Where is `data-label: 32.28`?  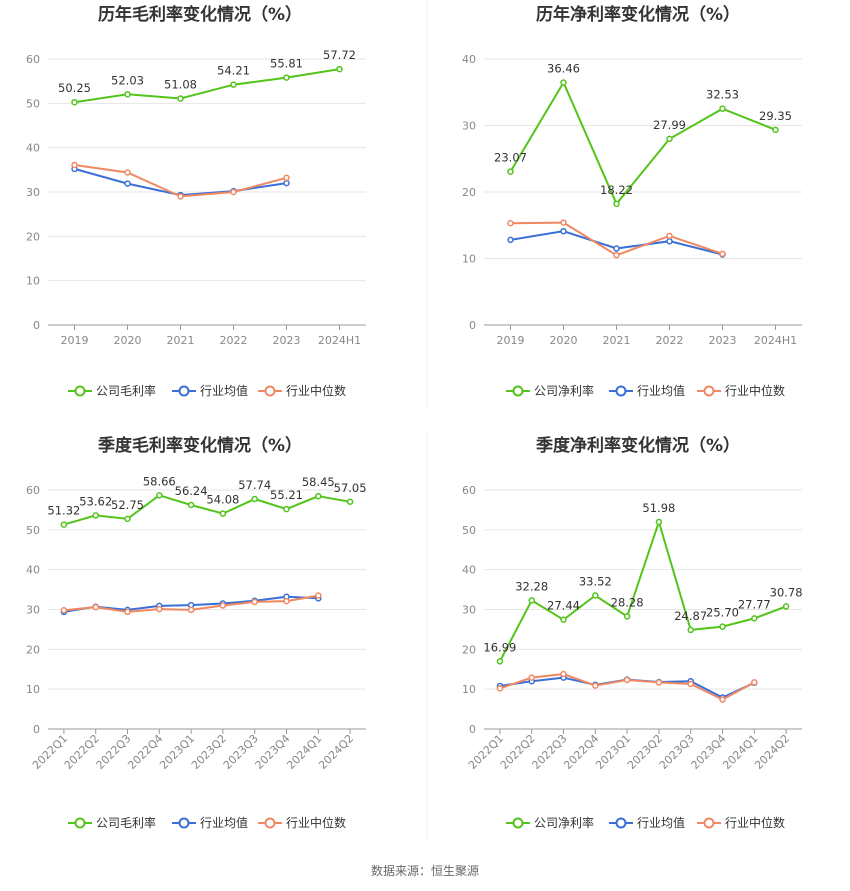
data-label: 32.28 is located at coordinates (531, 586).